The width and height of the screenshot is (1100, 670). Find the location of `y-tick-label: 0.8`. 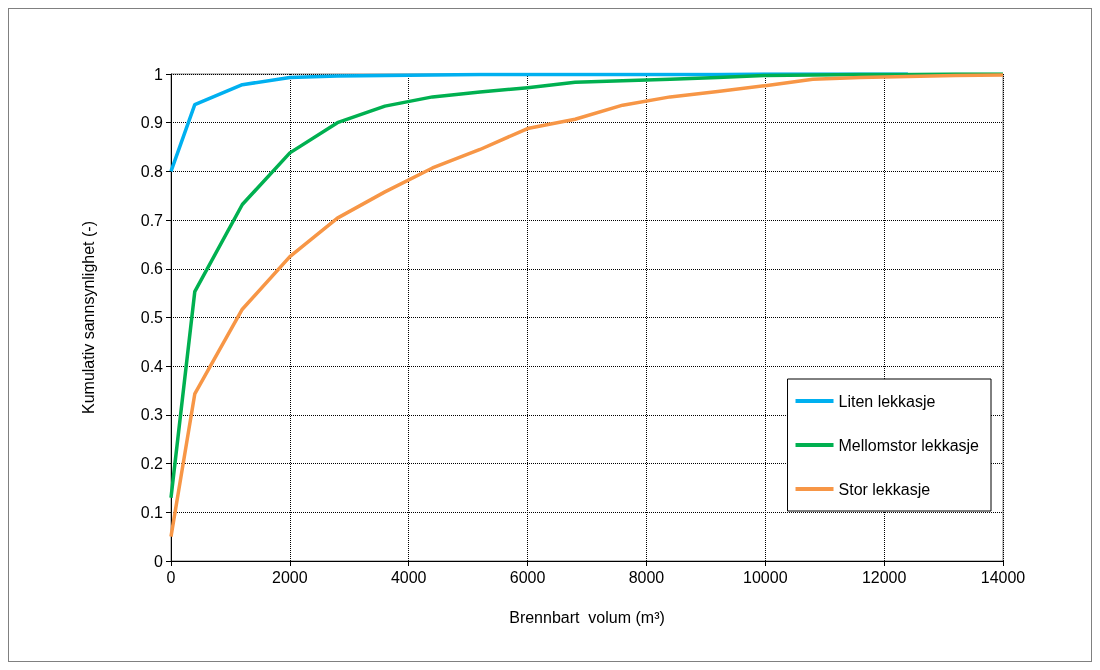

y-tick-label: 0.8 is located at coordinates (152, 171).